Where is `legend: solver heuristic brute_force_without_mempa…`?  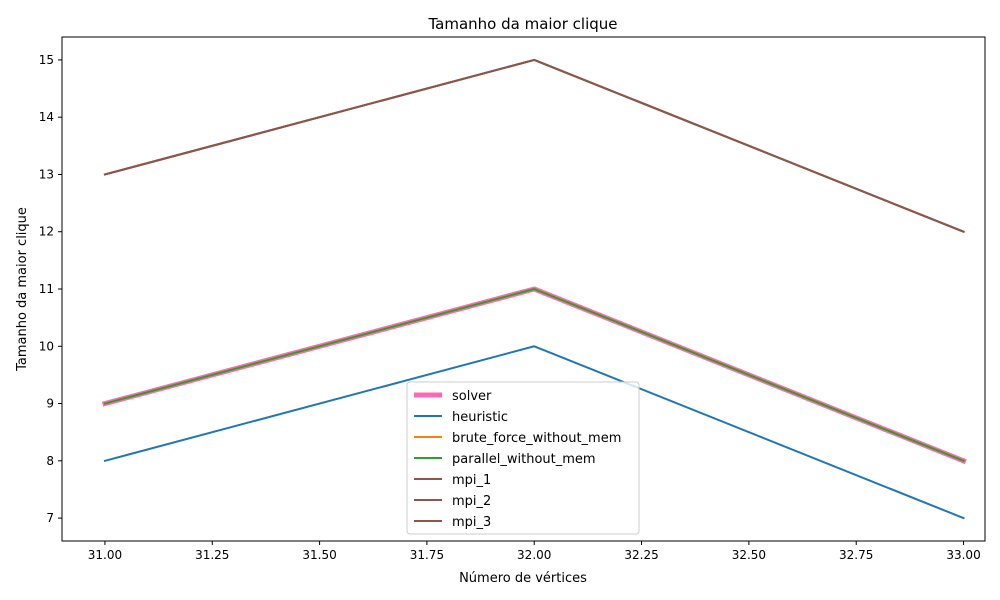 legend: solver heuristic brute_force_without_mempa… is located at coordinates (523, 458).